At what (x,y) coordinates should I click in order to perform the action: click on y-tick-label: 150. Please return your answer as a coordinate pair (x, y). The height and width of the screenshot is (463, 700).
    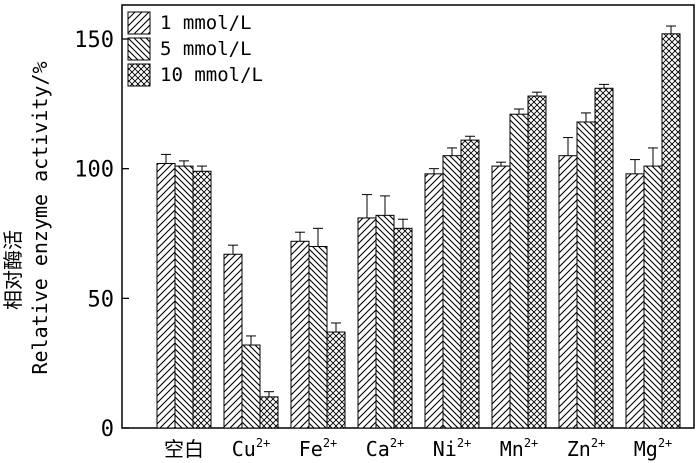
    Looking at the image, I should click on (94, 40).